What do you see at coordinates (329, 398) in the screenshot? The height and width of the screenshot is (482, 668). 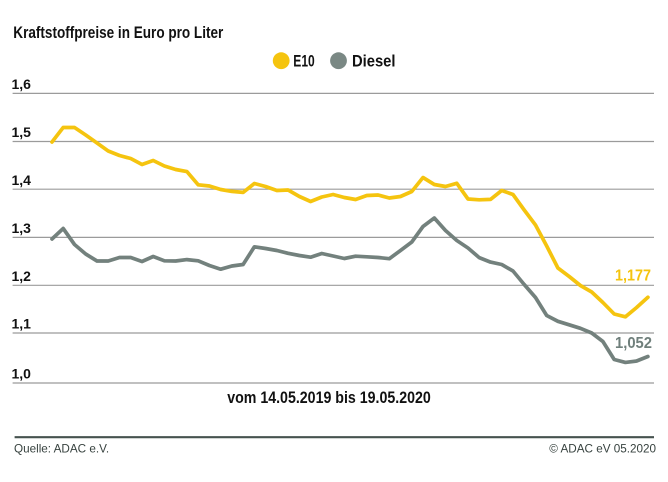 I see `svg-text: vom 14.05.2019 bis 19.05.2020` at bounding box center [329, 398].